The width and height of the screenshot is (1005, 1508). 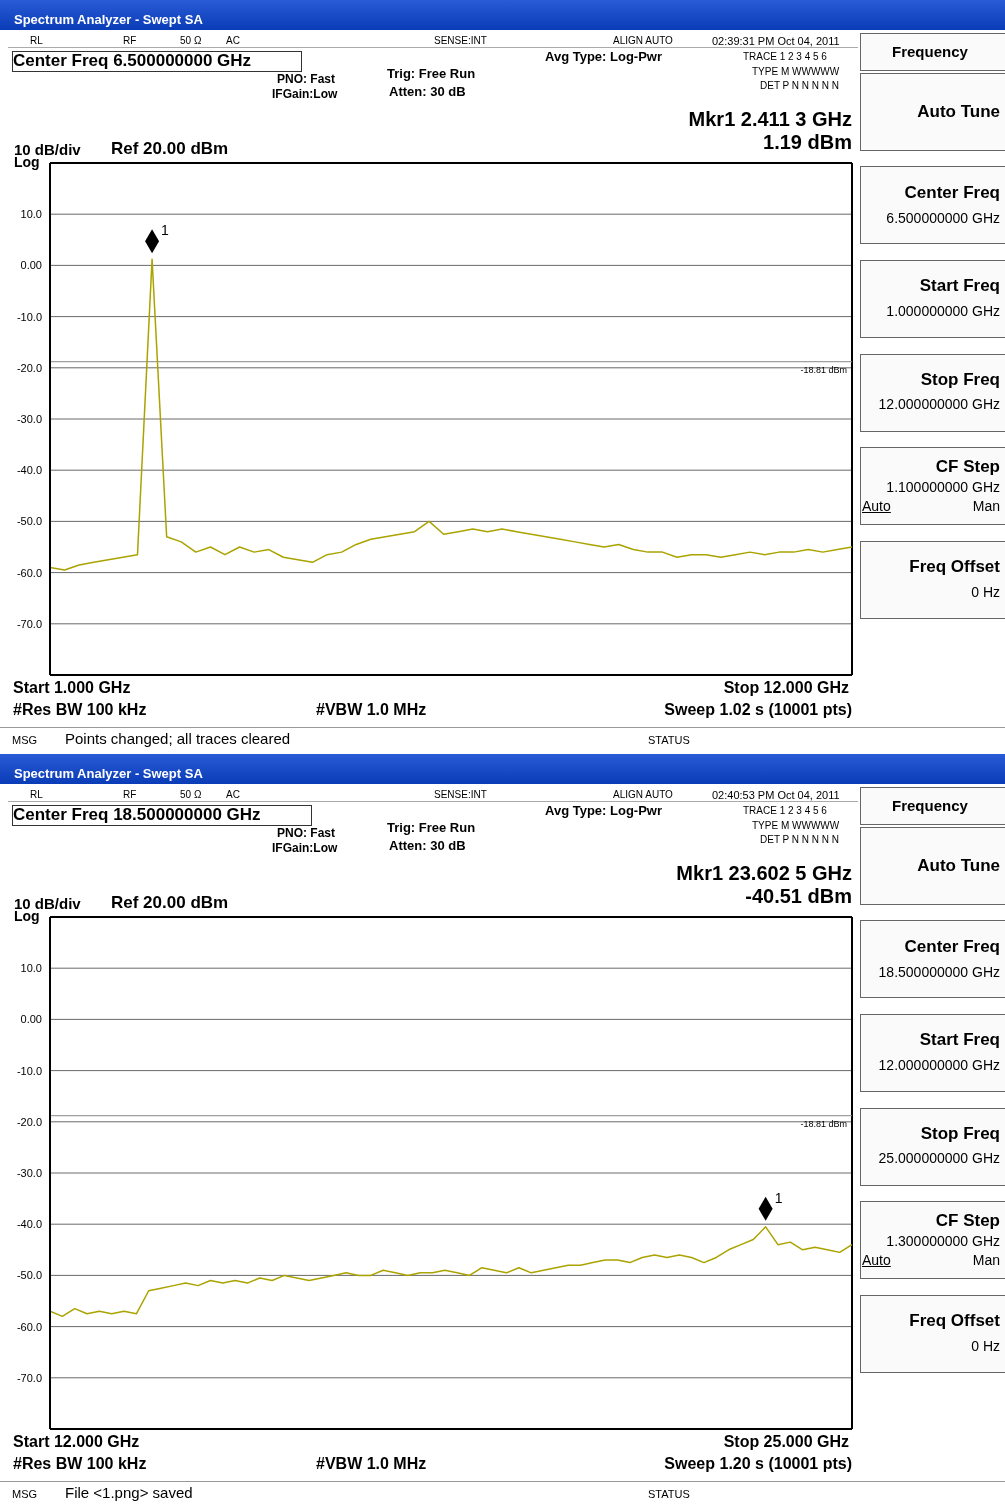 I want to click on text: 1.19 dBm, so click(x=807, y=142).